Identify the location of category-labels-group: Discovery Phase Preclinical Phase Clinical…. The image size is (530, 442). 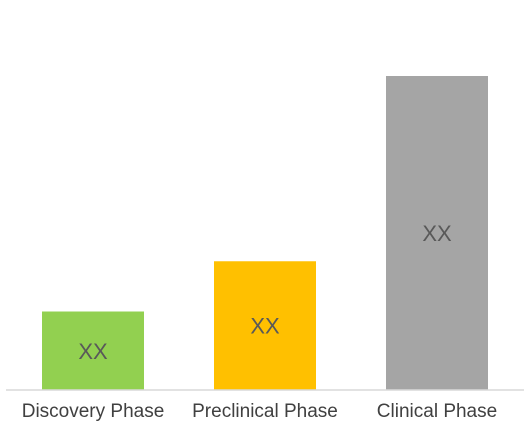
(259, 411).